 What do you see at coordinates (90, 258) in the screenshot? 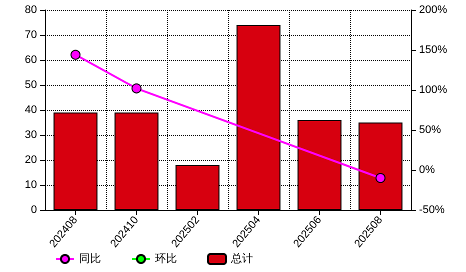
I see `legend-label: 同比` at bounding box center [90, 258].